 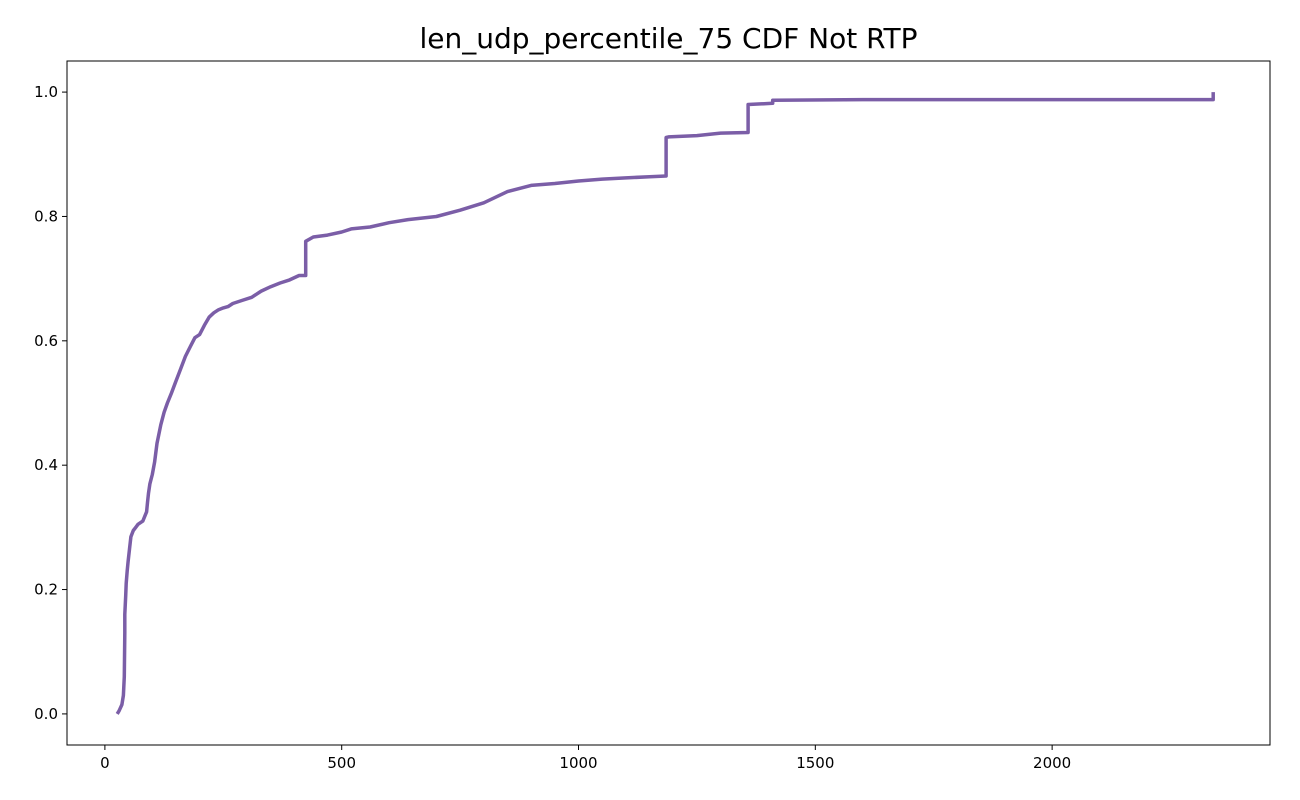 I want to click on chart-title: len_udp_percentile_75 CDF Not RTP, so click(x=668, y=38).